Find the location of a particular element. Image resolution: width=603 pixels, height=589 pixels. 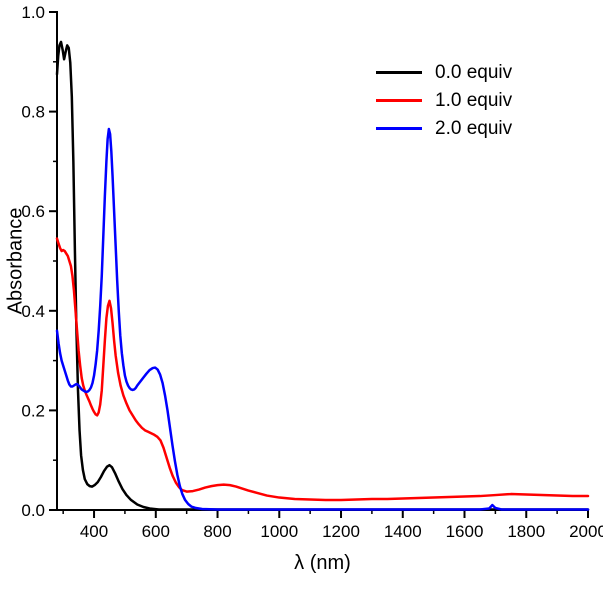

legend-item-0-equiv: 0.0 equiv is located at coordinates (444, 72).